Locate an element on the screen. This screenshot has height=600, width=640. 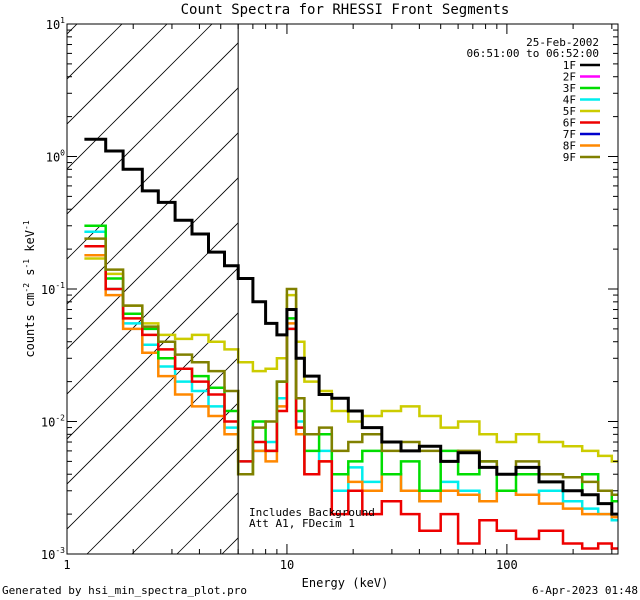
legend-label-3F: 3F is located at coordinates (569, 88).